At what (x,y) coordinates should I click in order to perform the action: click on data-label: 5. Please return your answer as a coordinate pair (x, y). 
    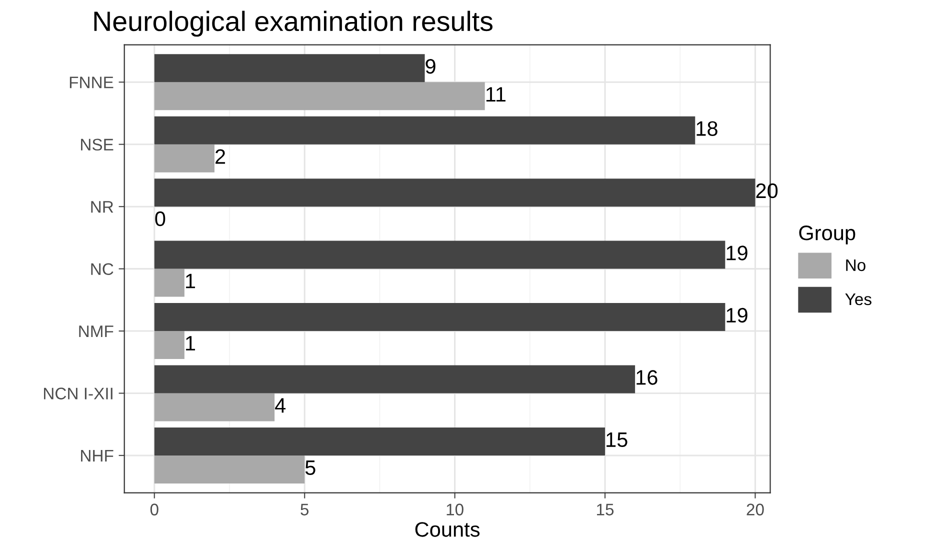
    Looking at the image, I should click on (310, 468).